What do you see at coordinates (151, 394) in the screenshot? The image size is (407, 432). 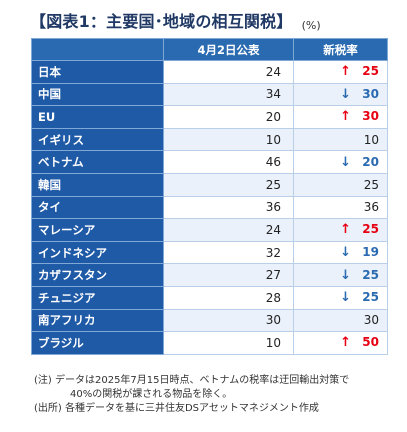 I see `note-line-2: 40%の関税が課される物品を除く。` at bounding box center [151, 394].